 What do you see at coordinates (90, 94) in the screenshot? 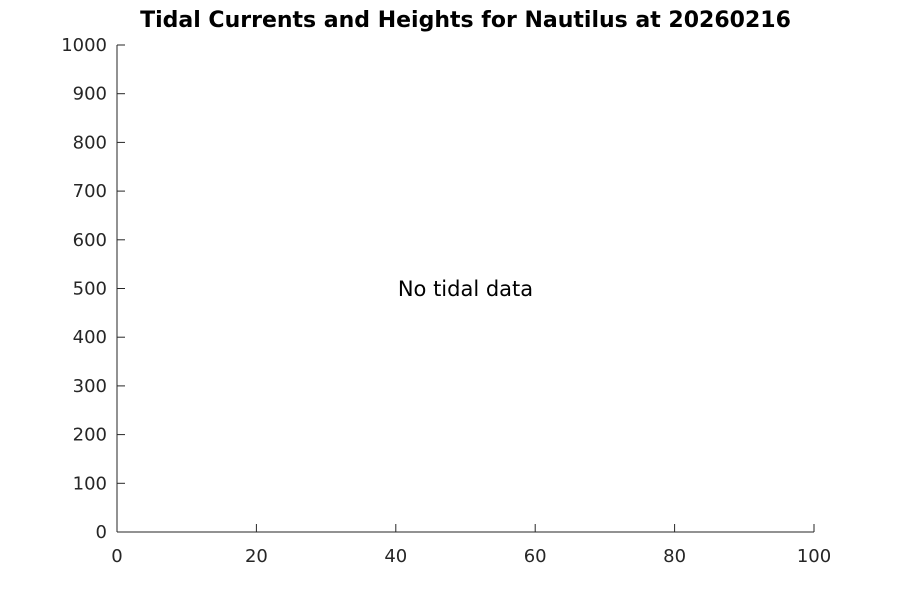
I see `y-tick-label: 900` at bounding box center [90, 94].